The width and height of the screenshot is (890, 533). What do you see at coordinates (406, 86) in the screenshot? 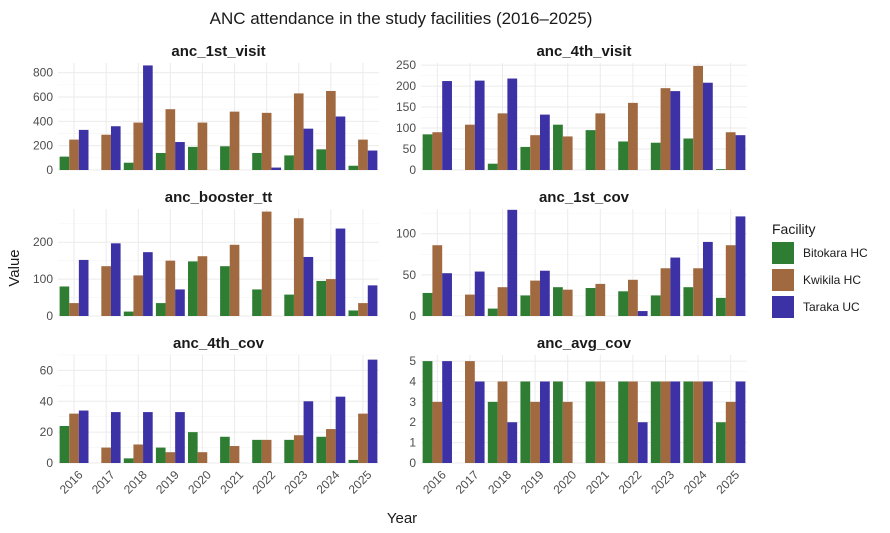
I see `y-tick-label: 200` at bounding box center [406, 86].